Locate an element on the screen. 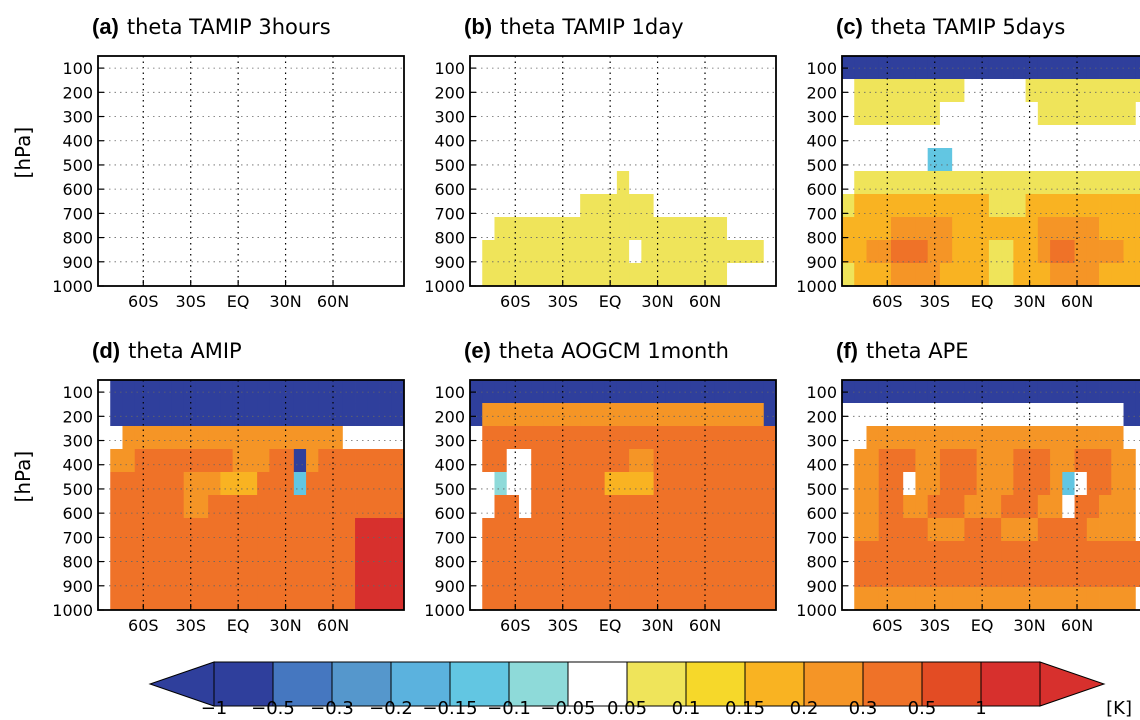 This screenshot has height=720, width=1140. y-tick-label: 900 is located at coordinates (821, 262).